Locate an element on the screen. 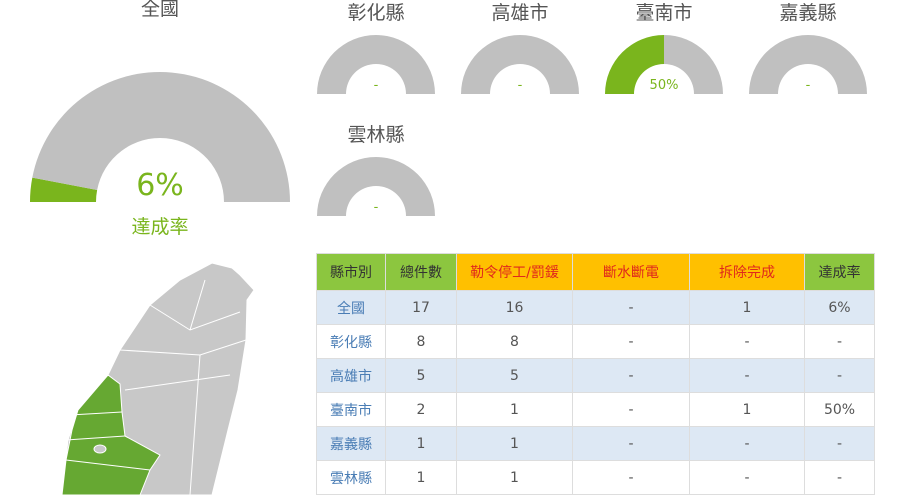 The width and height of the screenshot is (900, 495). national-gauge-empty-arc is located at coordinates (161, 137).